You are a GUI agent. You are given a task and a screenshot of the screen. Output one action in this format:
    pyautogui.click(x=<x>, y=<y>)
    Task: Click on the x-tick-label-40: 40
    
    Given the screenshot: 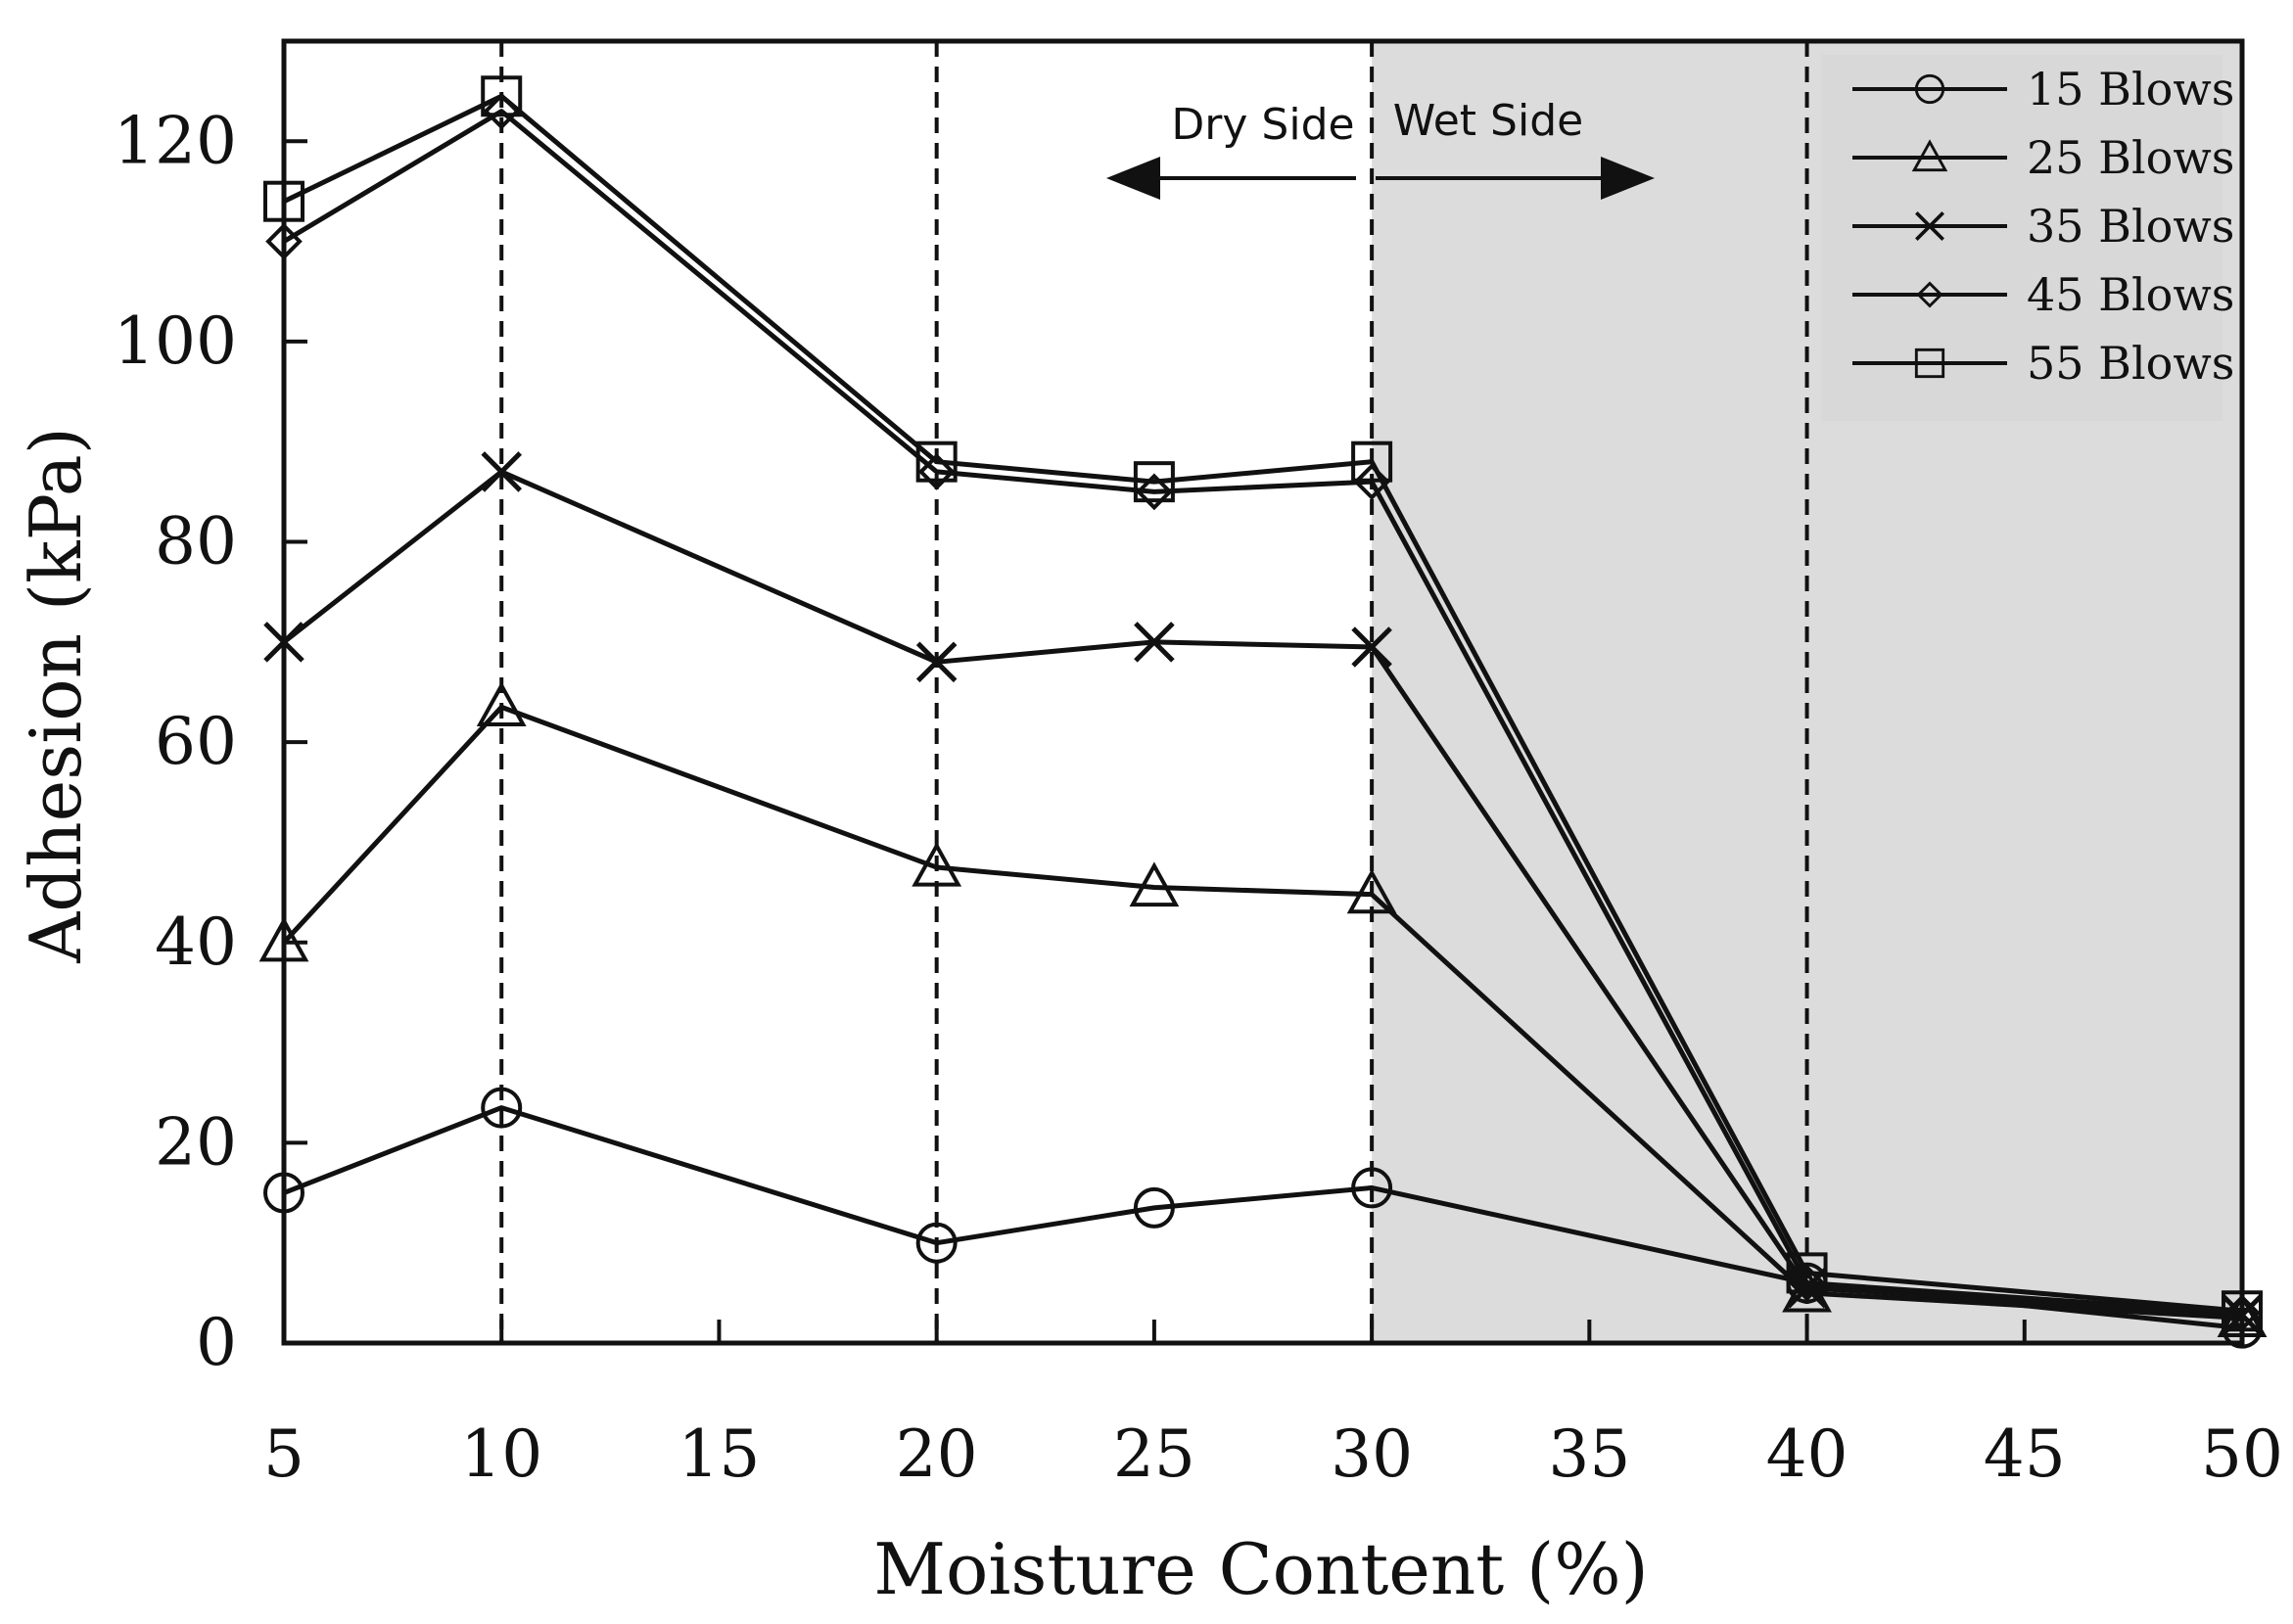 What is the action you would take?
    pyautogui.click(x=1807, y=1454)
    